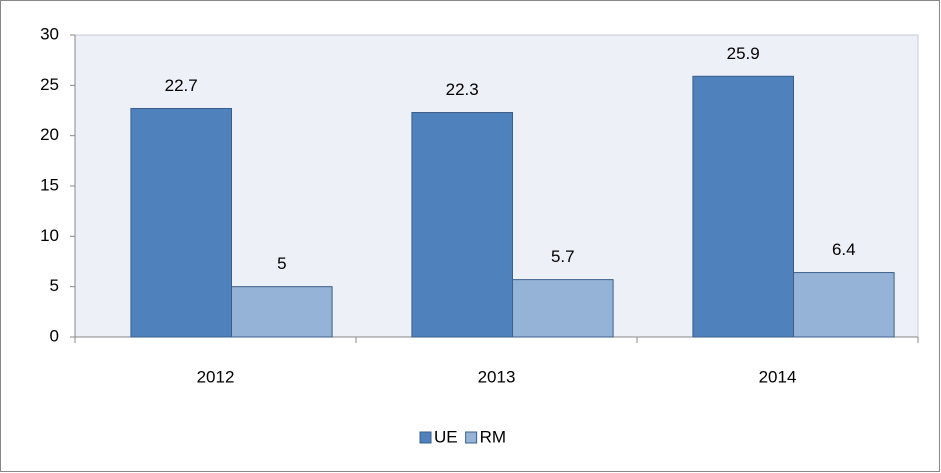  Describe the element at coordinates (54, 285) in the screenshot. I see `y-tick-label: 5` at that location.